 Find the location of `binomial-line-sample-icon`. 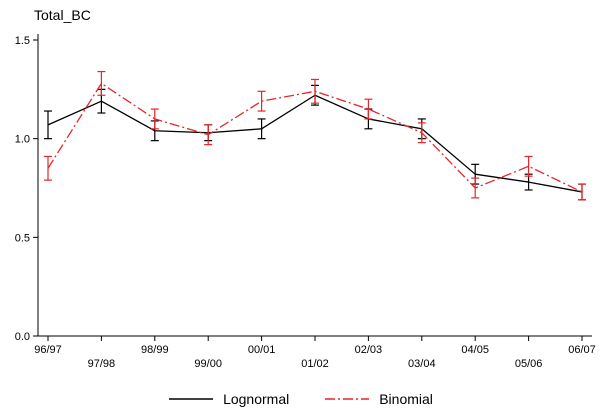

binomial-line-sample-icon is located at coordinates (347, 398).